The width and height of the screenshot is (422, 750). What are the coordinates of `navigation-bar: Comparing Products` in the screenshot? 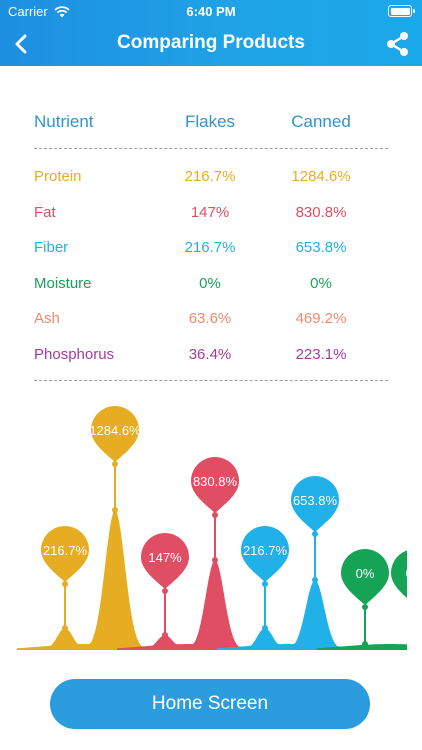 It's located at (211, 44).